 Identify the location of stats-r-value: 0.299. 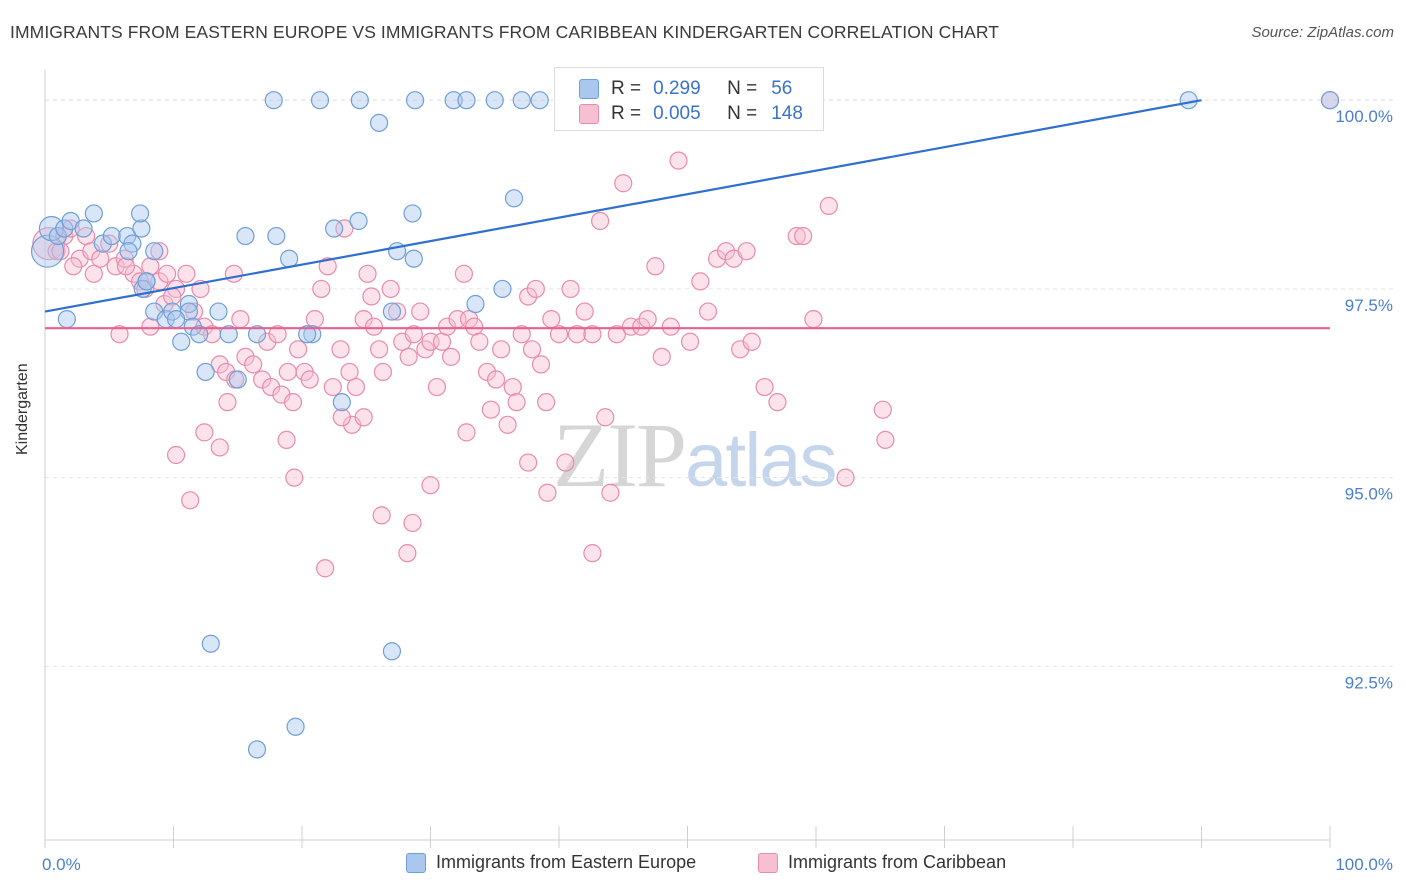
(677, 88).